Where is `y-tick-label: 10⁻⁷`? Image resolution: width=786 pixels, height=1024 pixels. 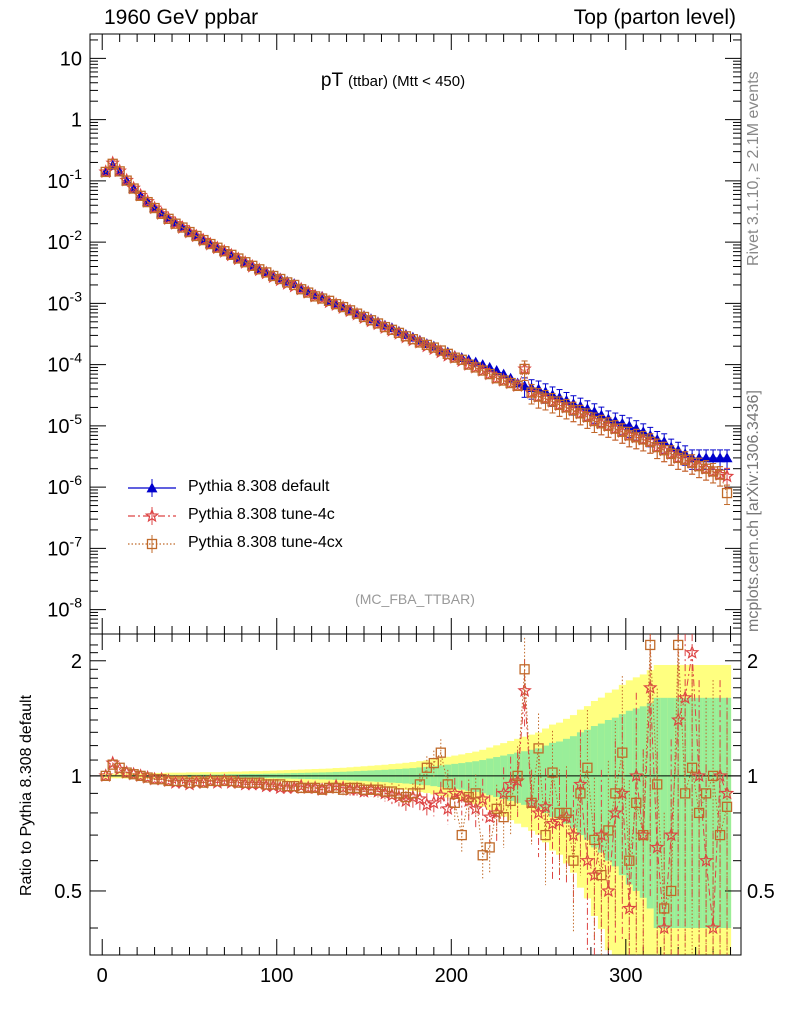
y-tick-label: 10⁻⁷ is located at coordinates (64, 546).